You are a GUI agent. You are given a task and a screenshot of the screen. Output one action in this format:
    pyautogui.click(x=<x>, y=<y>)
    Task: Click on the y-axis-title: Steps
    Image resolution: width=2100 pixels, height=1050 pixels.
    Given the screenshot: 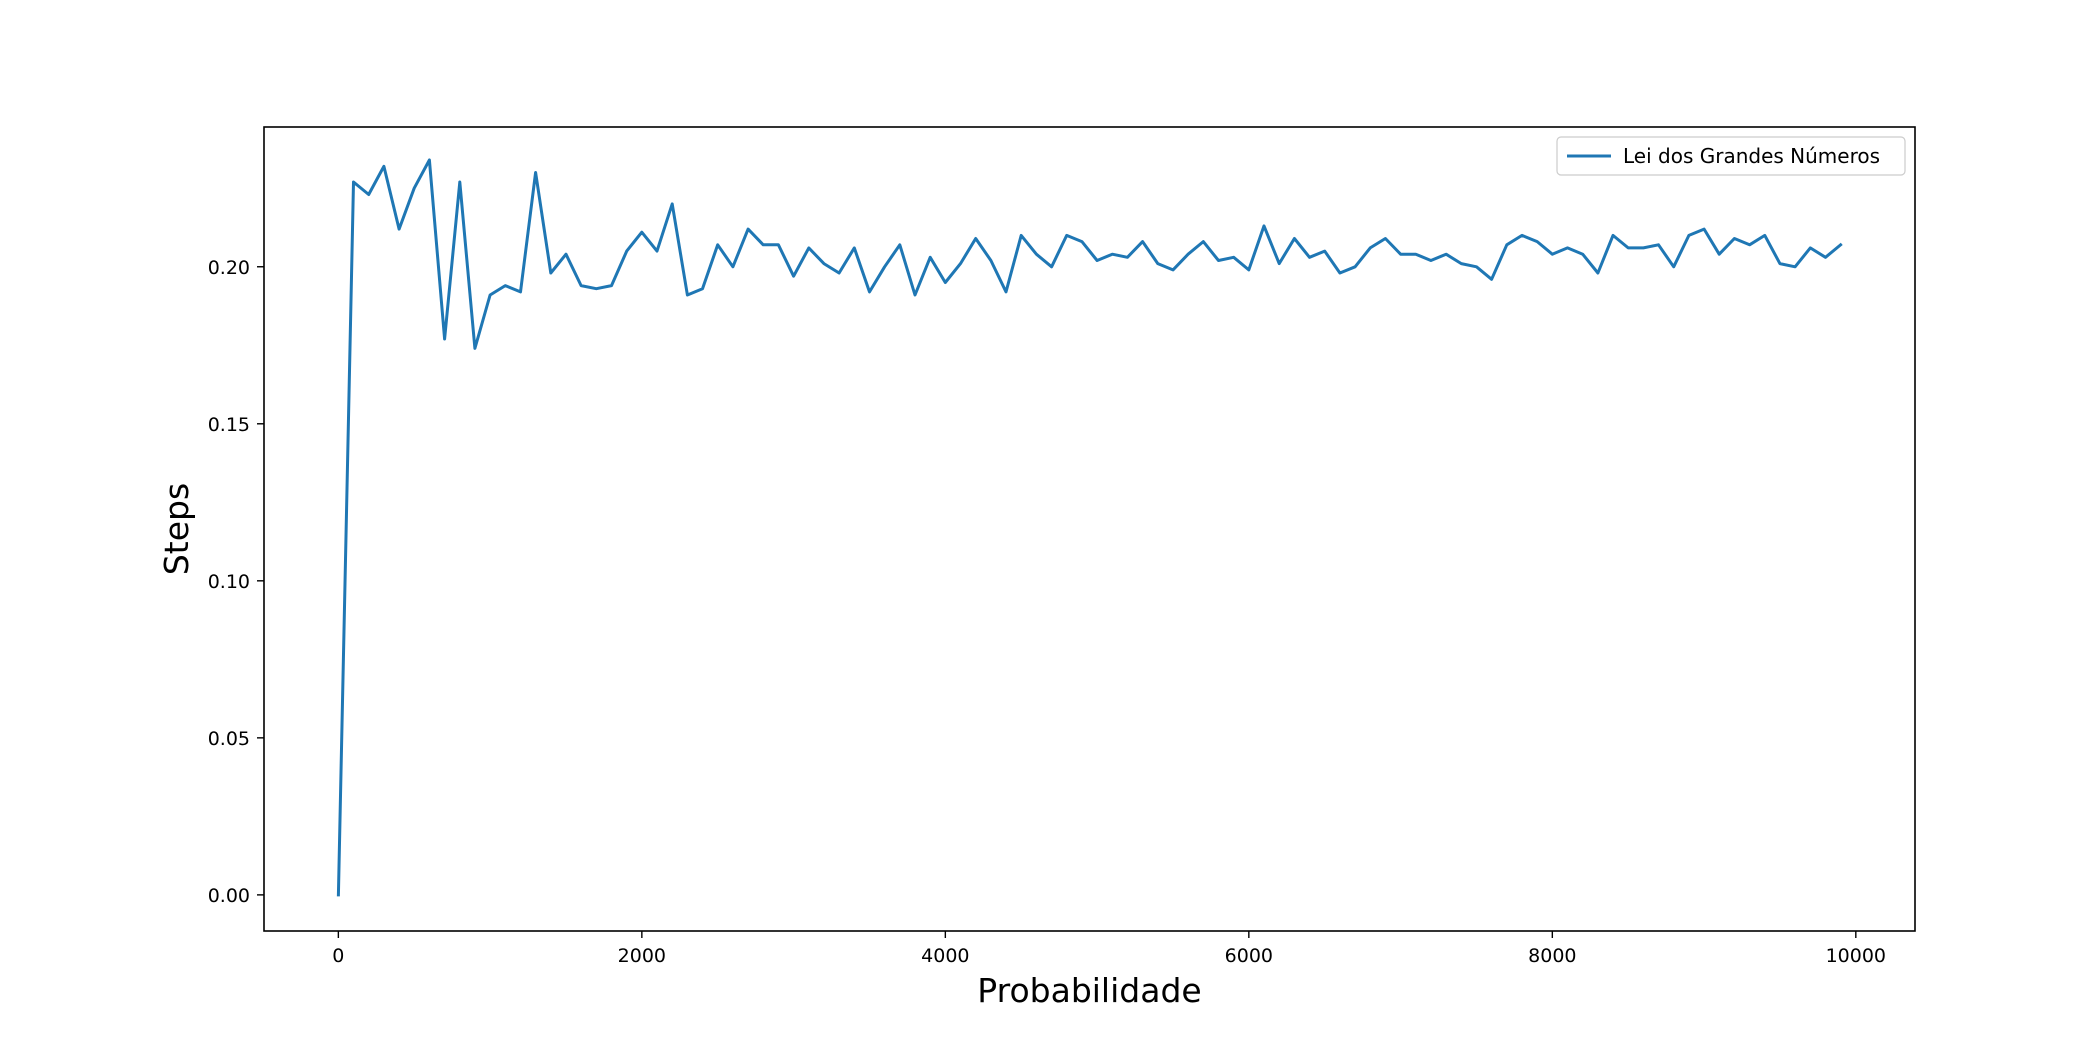 What is the action you would take?
    pyautogui.click(x=176, y=529)
    